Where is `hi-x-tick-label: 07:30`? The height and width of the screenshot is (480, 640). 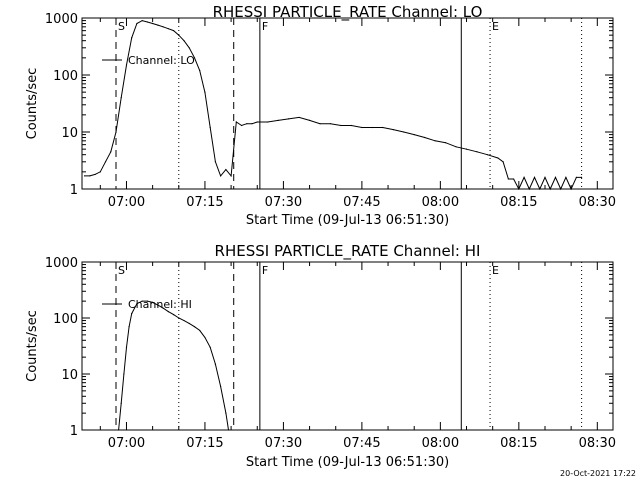
hi-x-tick-label: 07:30 is located at coordinates (283, 443).